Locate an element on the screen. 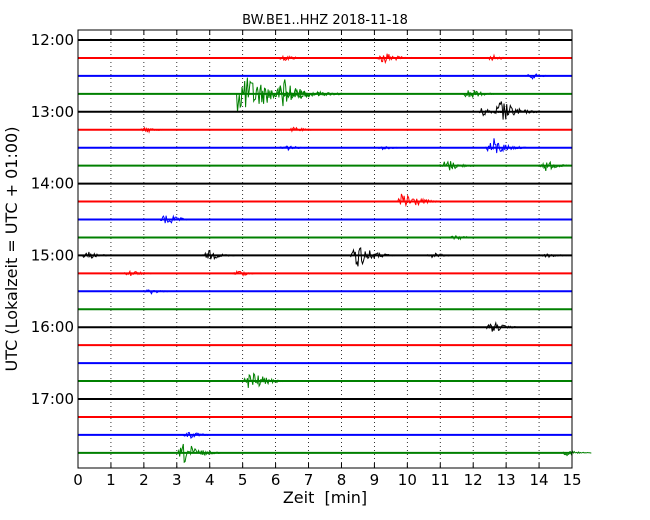 Image resolution: width=650 pixels, height=520 pixels. x-tick-label: 0 is located at coordinates (78, 480).